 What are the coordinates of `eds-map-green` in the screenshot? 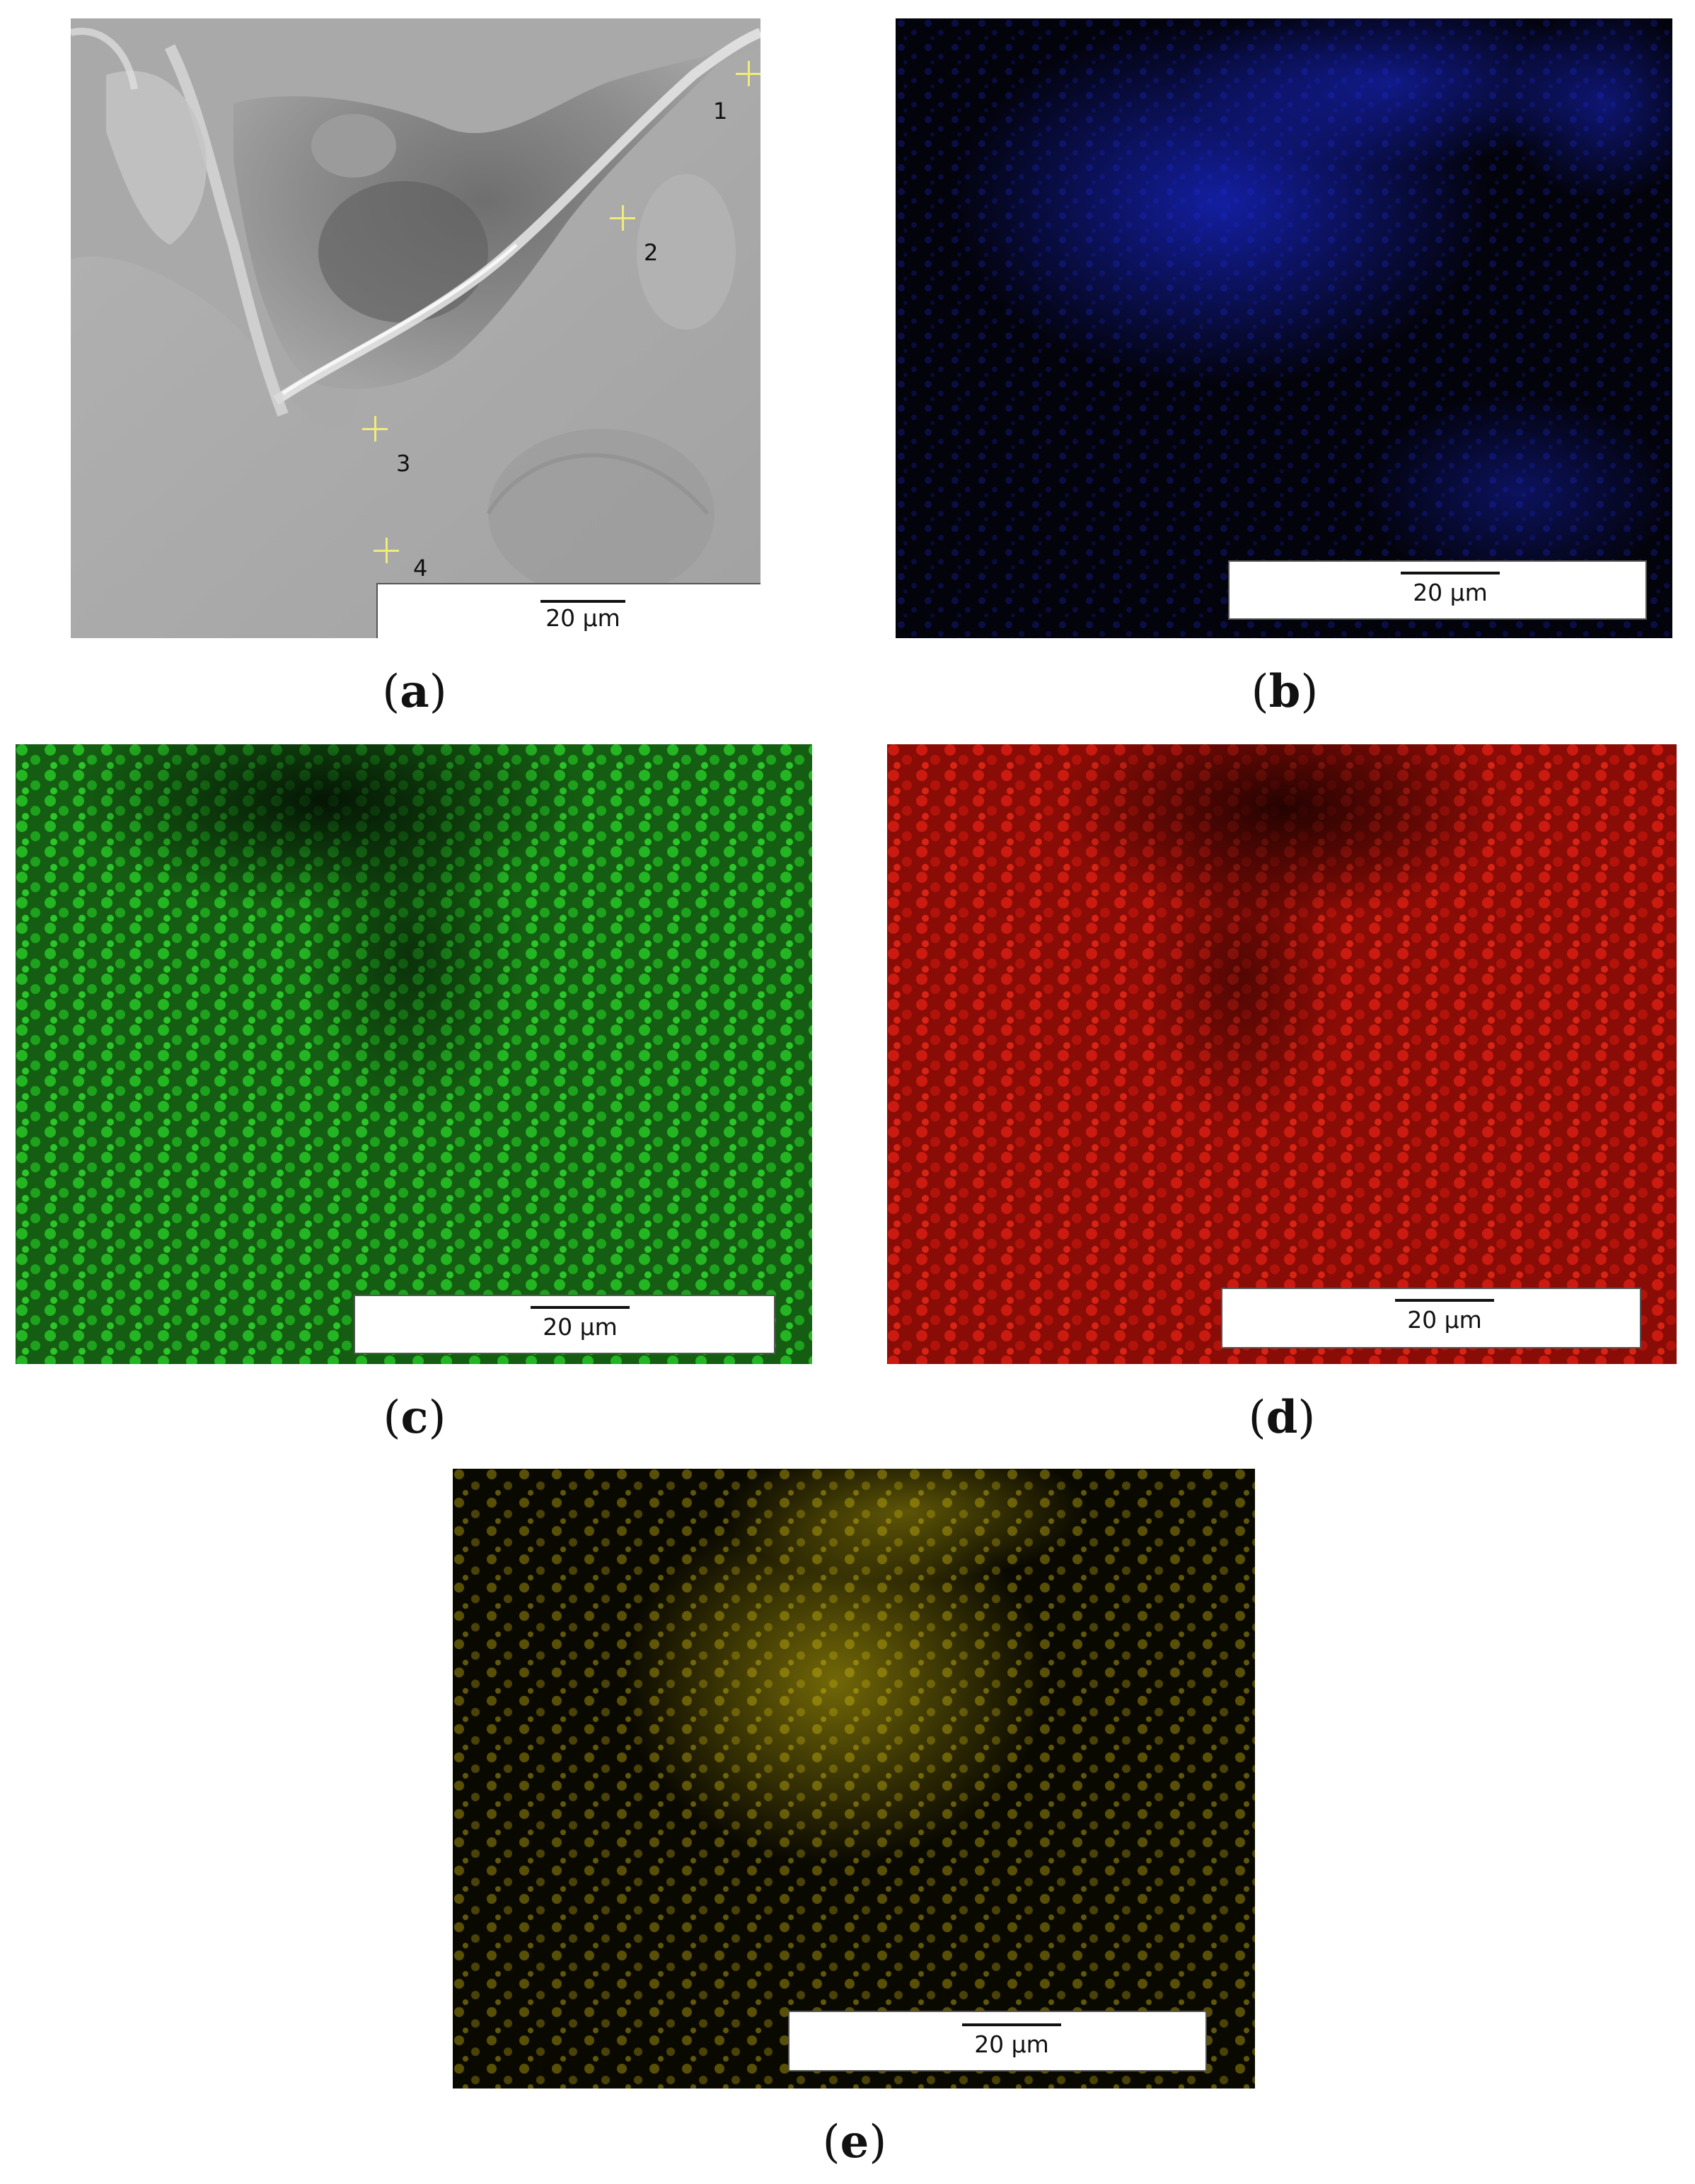 It's located at (414, 1054).